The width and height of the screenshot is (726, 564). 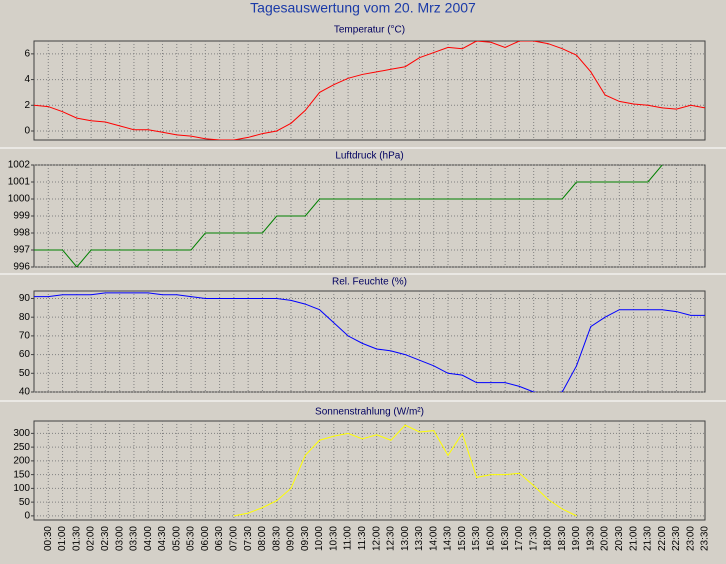 What do you see at coordinates (162, 538) in the screenshot?
I see `x-tick-label: 04:30` at bounding box center [162, 538].